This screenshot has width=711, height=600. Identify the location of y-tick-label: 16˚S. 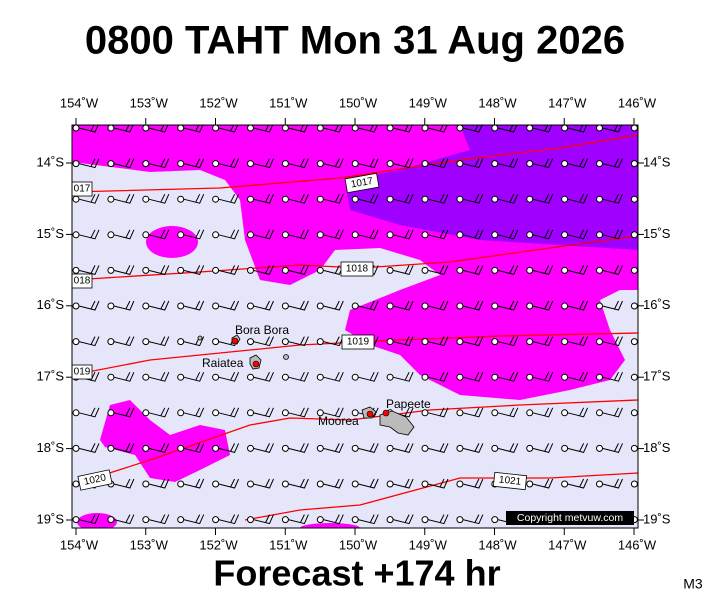
(657, 304).